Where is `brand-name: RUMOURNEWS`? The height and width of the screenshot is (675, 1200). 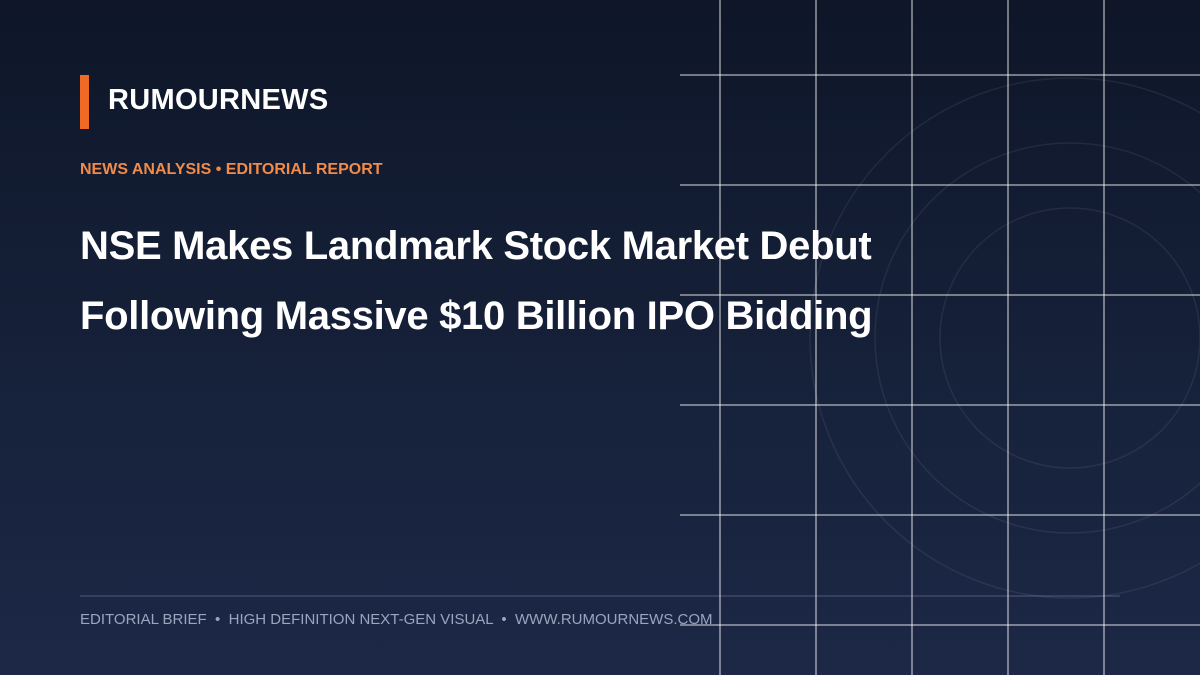
brand-name: RUMOURNEWS is located at coordinates (218, 100).